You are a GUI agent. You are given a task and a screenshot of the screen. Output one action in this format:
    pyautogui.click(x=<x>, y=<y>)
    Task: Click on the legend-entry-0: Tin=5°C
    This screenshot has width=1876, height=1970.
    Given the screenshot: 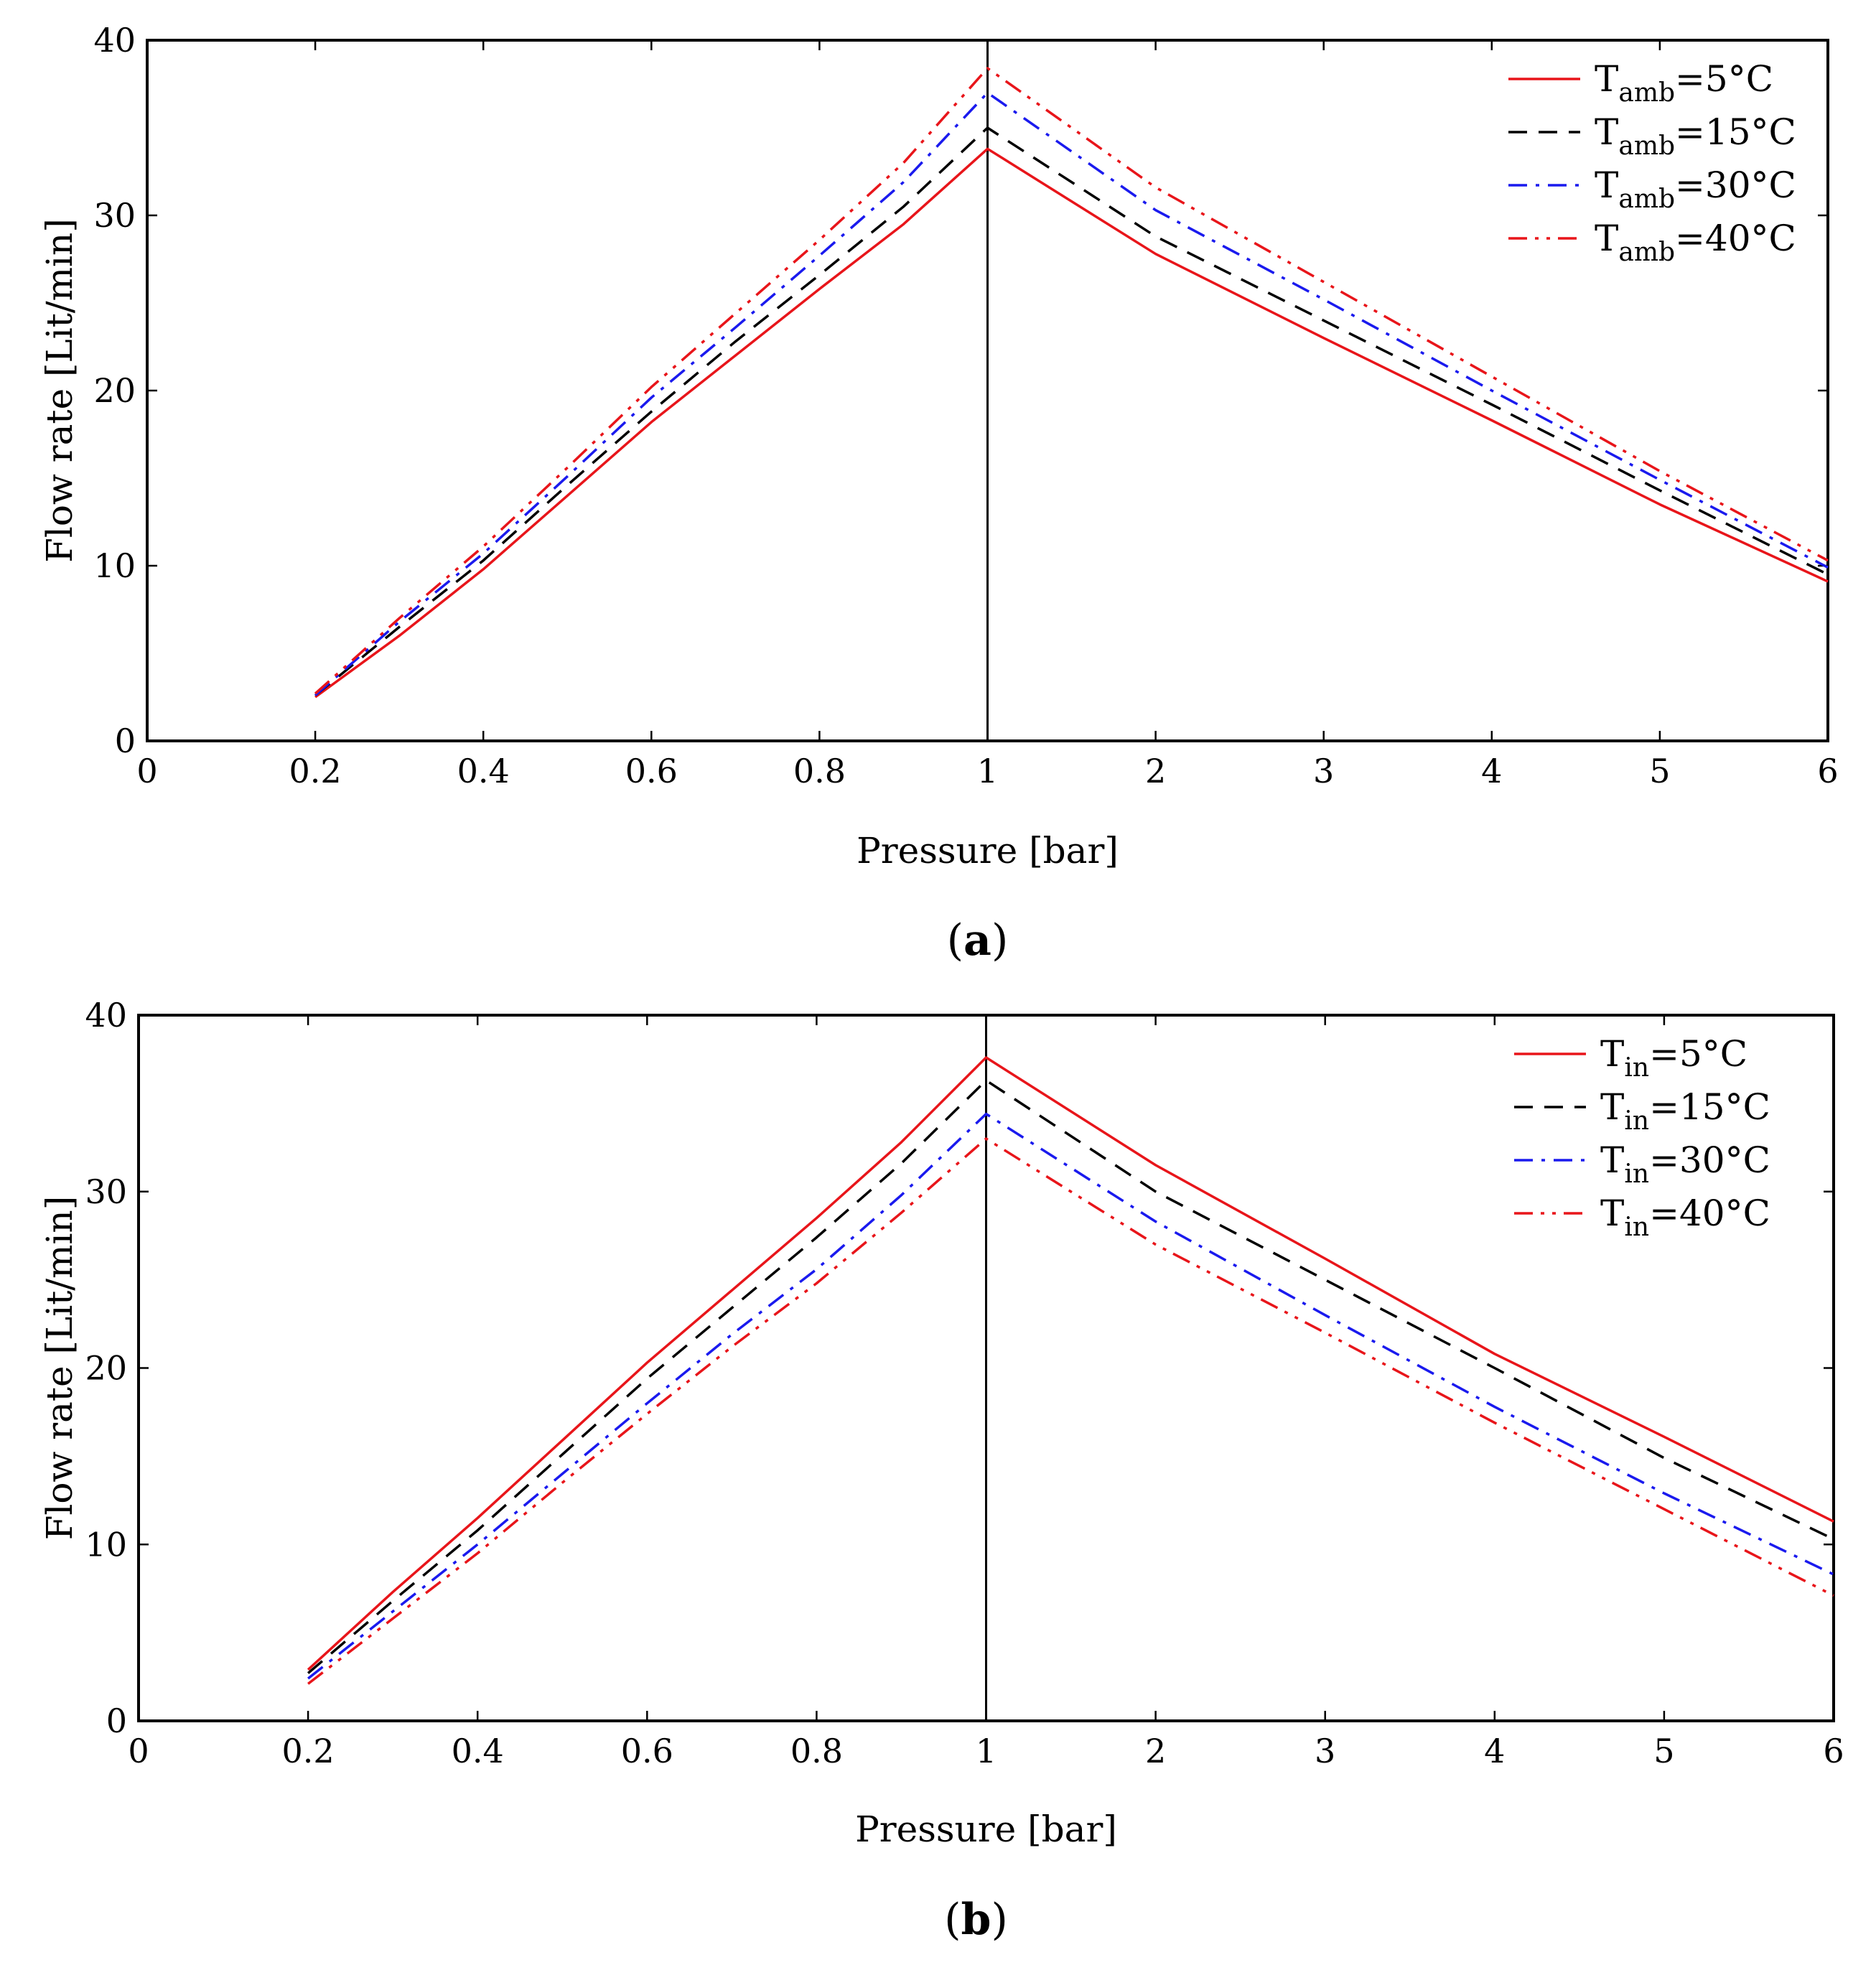 What is the action you would take?
    pyautogui.click(x=1673, y=1058)
    